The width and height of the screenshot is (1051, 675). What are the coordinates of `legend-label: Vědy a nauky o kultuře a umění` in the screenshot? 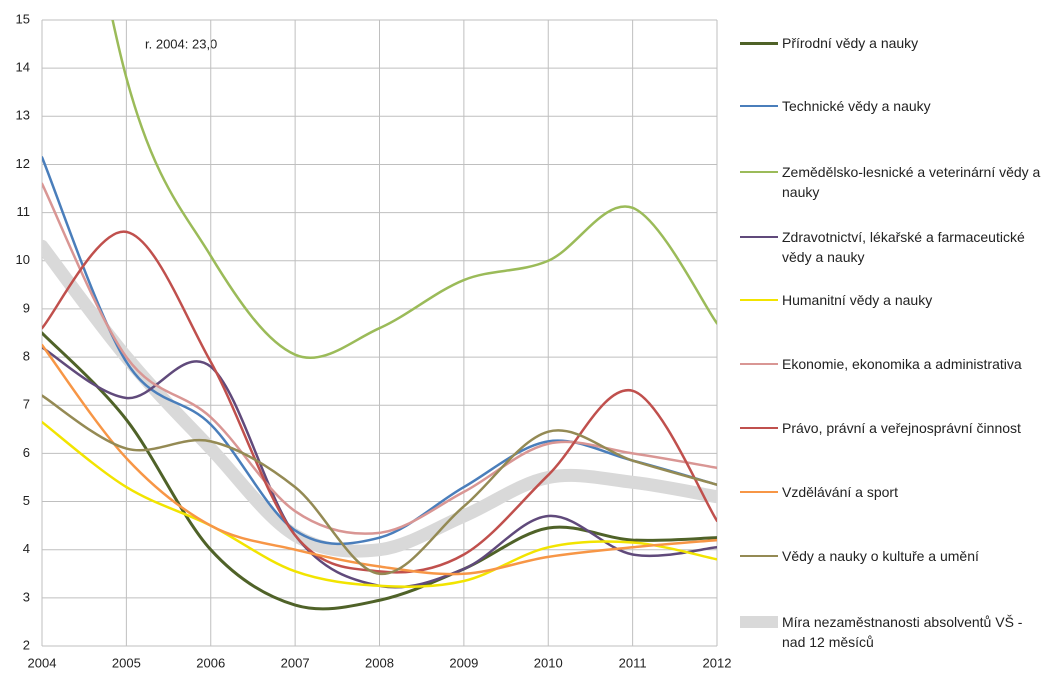 It's located at (880, 556).